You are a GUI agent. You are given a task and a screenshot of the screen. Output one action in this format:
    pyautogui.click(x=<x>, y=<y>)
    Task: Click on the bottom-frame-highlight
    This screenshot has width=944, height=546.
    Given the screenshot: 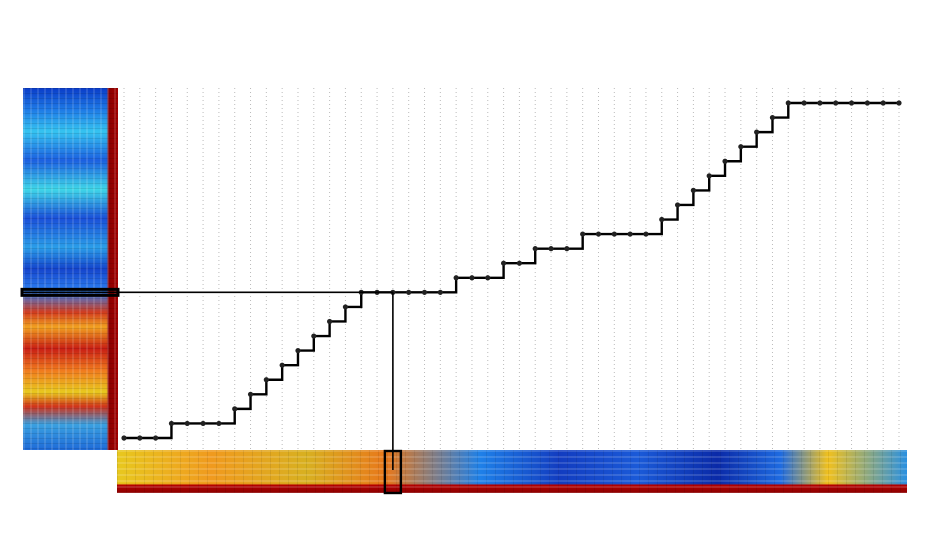 What is the action you would take?
    pyautogui.click(x=393, y=472)
    